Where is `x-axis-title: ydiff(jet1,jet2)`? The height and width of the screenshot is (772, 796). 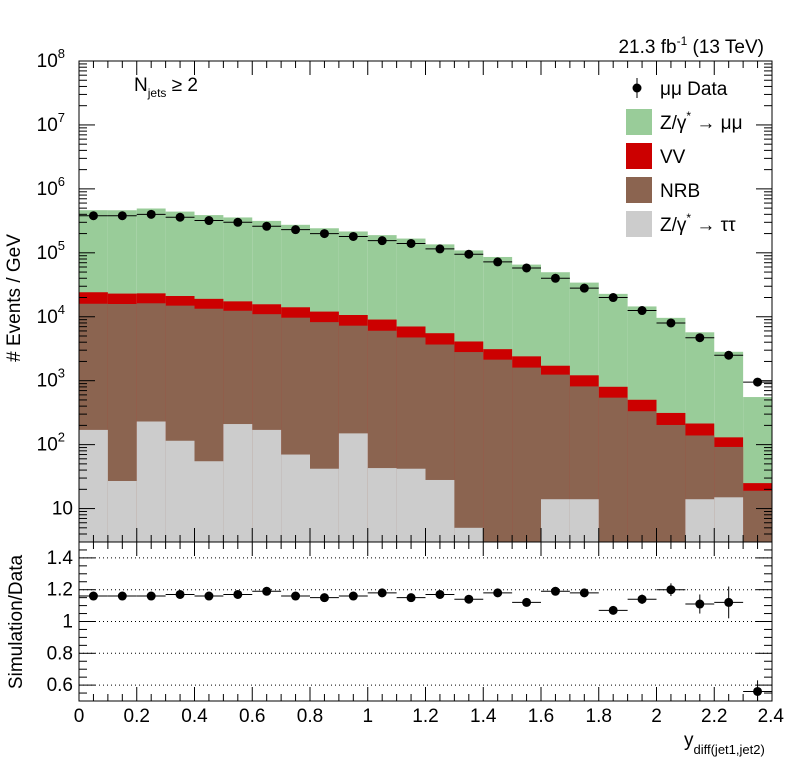 x-axis-title: ydiff(jet1,jet2) is located at coordinates (724, 743).